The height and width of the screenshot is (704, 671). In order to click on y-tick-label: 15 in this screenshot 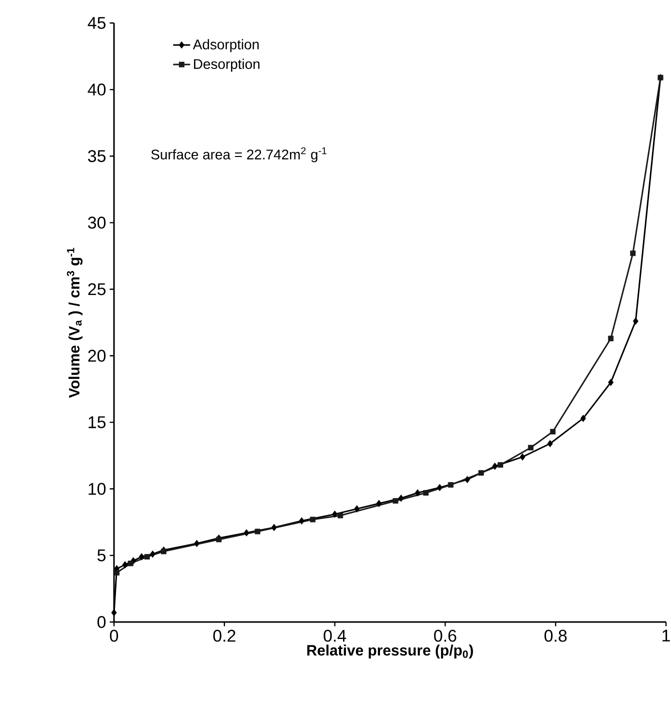, I will do `click(97, 422)`.